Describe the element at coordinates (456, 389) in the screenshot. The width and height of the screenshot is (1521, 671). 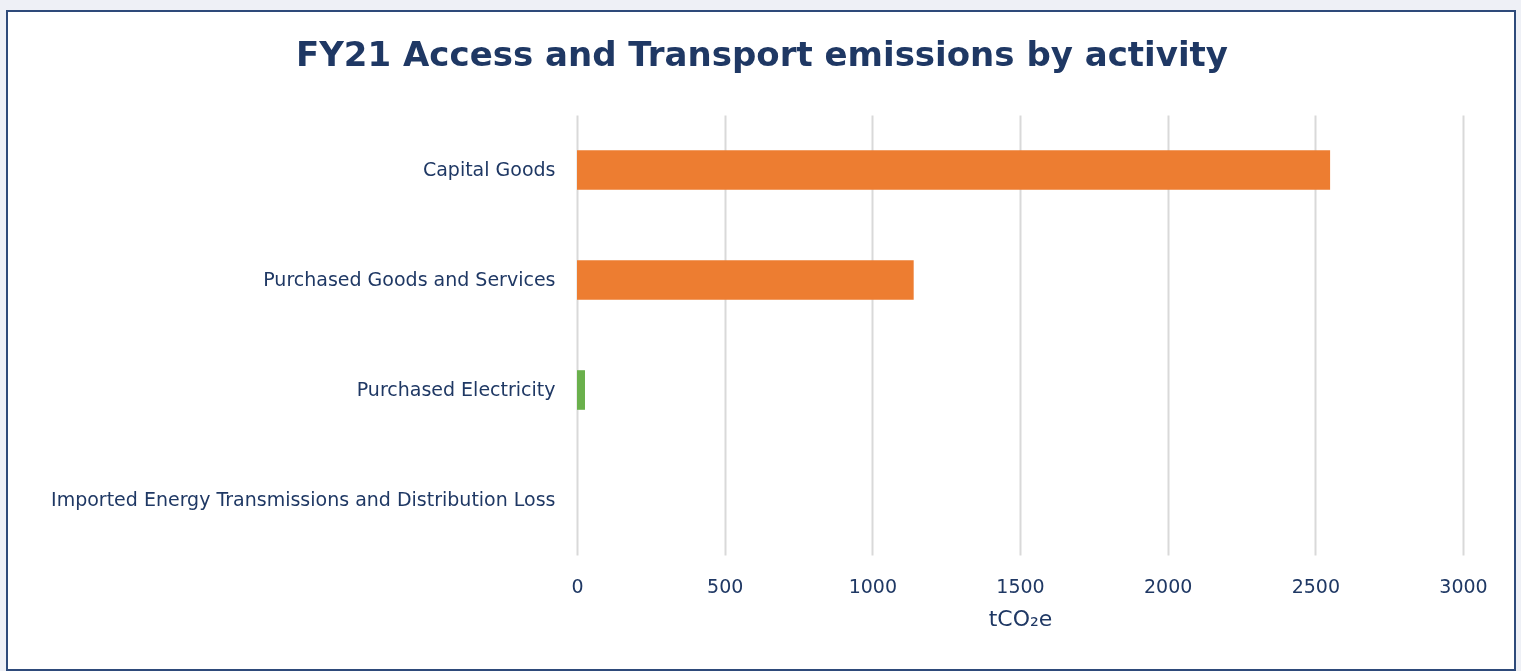
I see `y-tick-label: Purchased Electricity` at that location.